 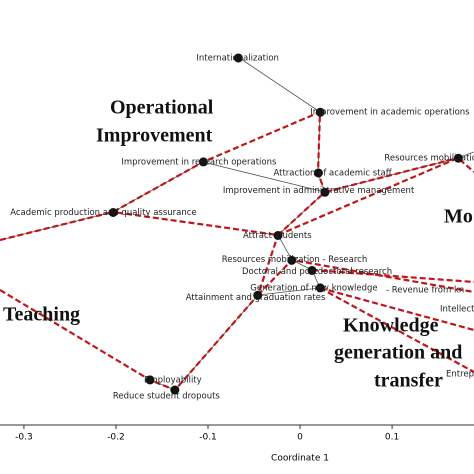 I want to click on x-tick-label: -0.3, so click(x=24, y=438).